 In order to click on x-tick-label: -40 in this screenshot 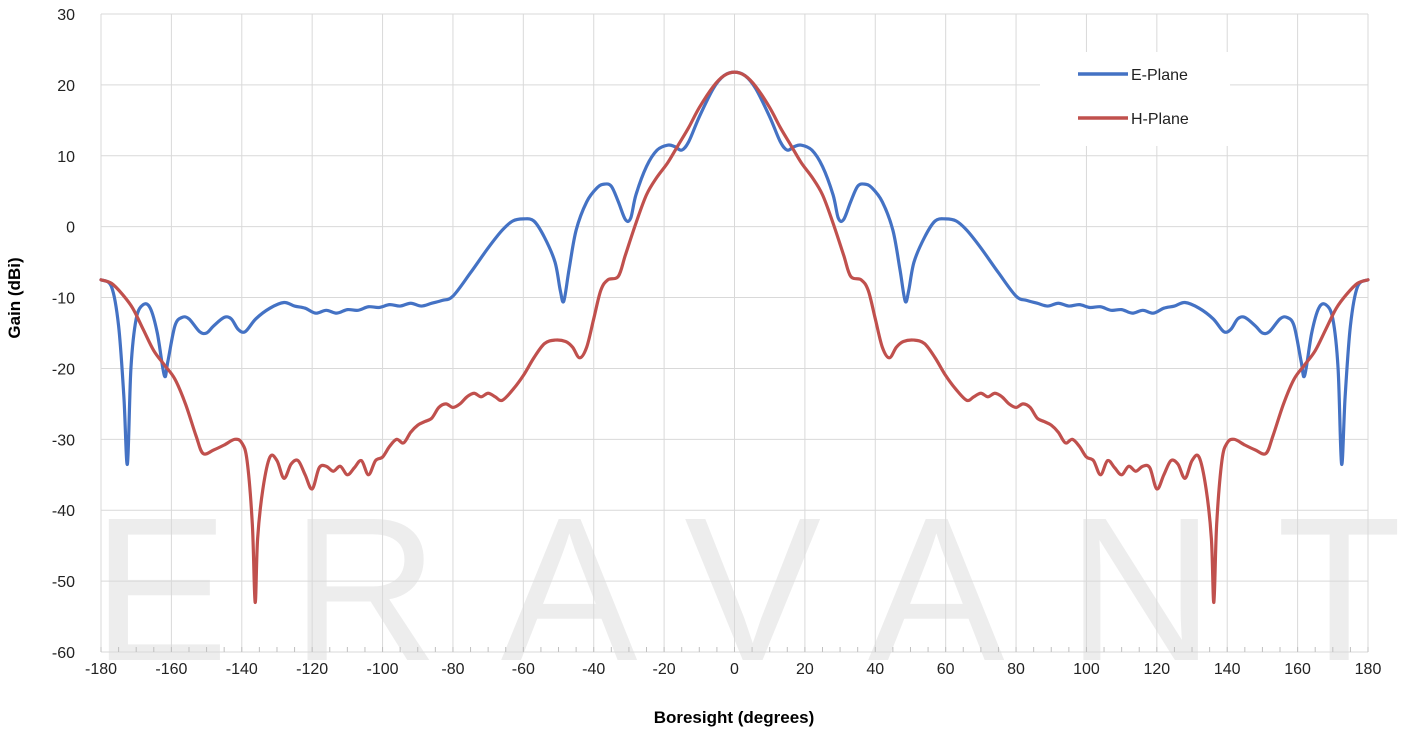, I will do `click(593, 669)`.